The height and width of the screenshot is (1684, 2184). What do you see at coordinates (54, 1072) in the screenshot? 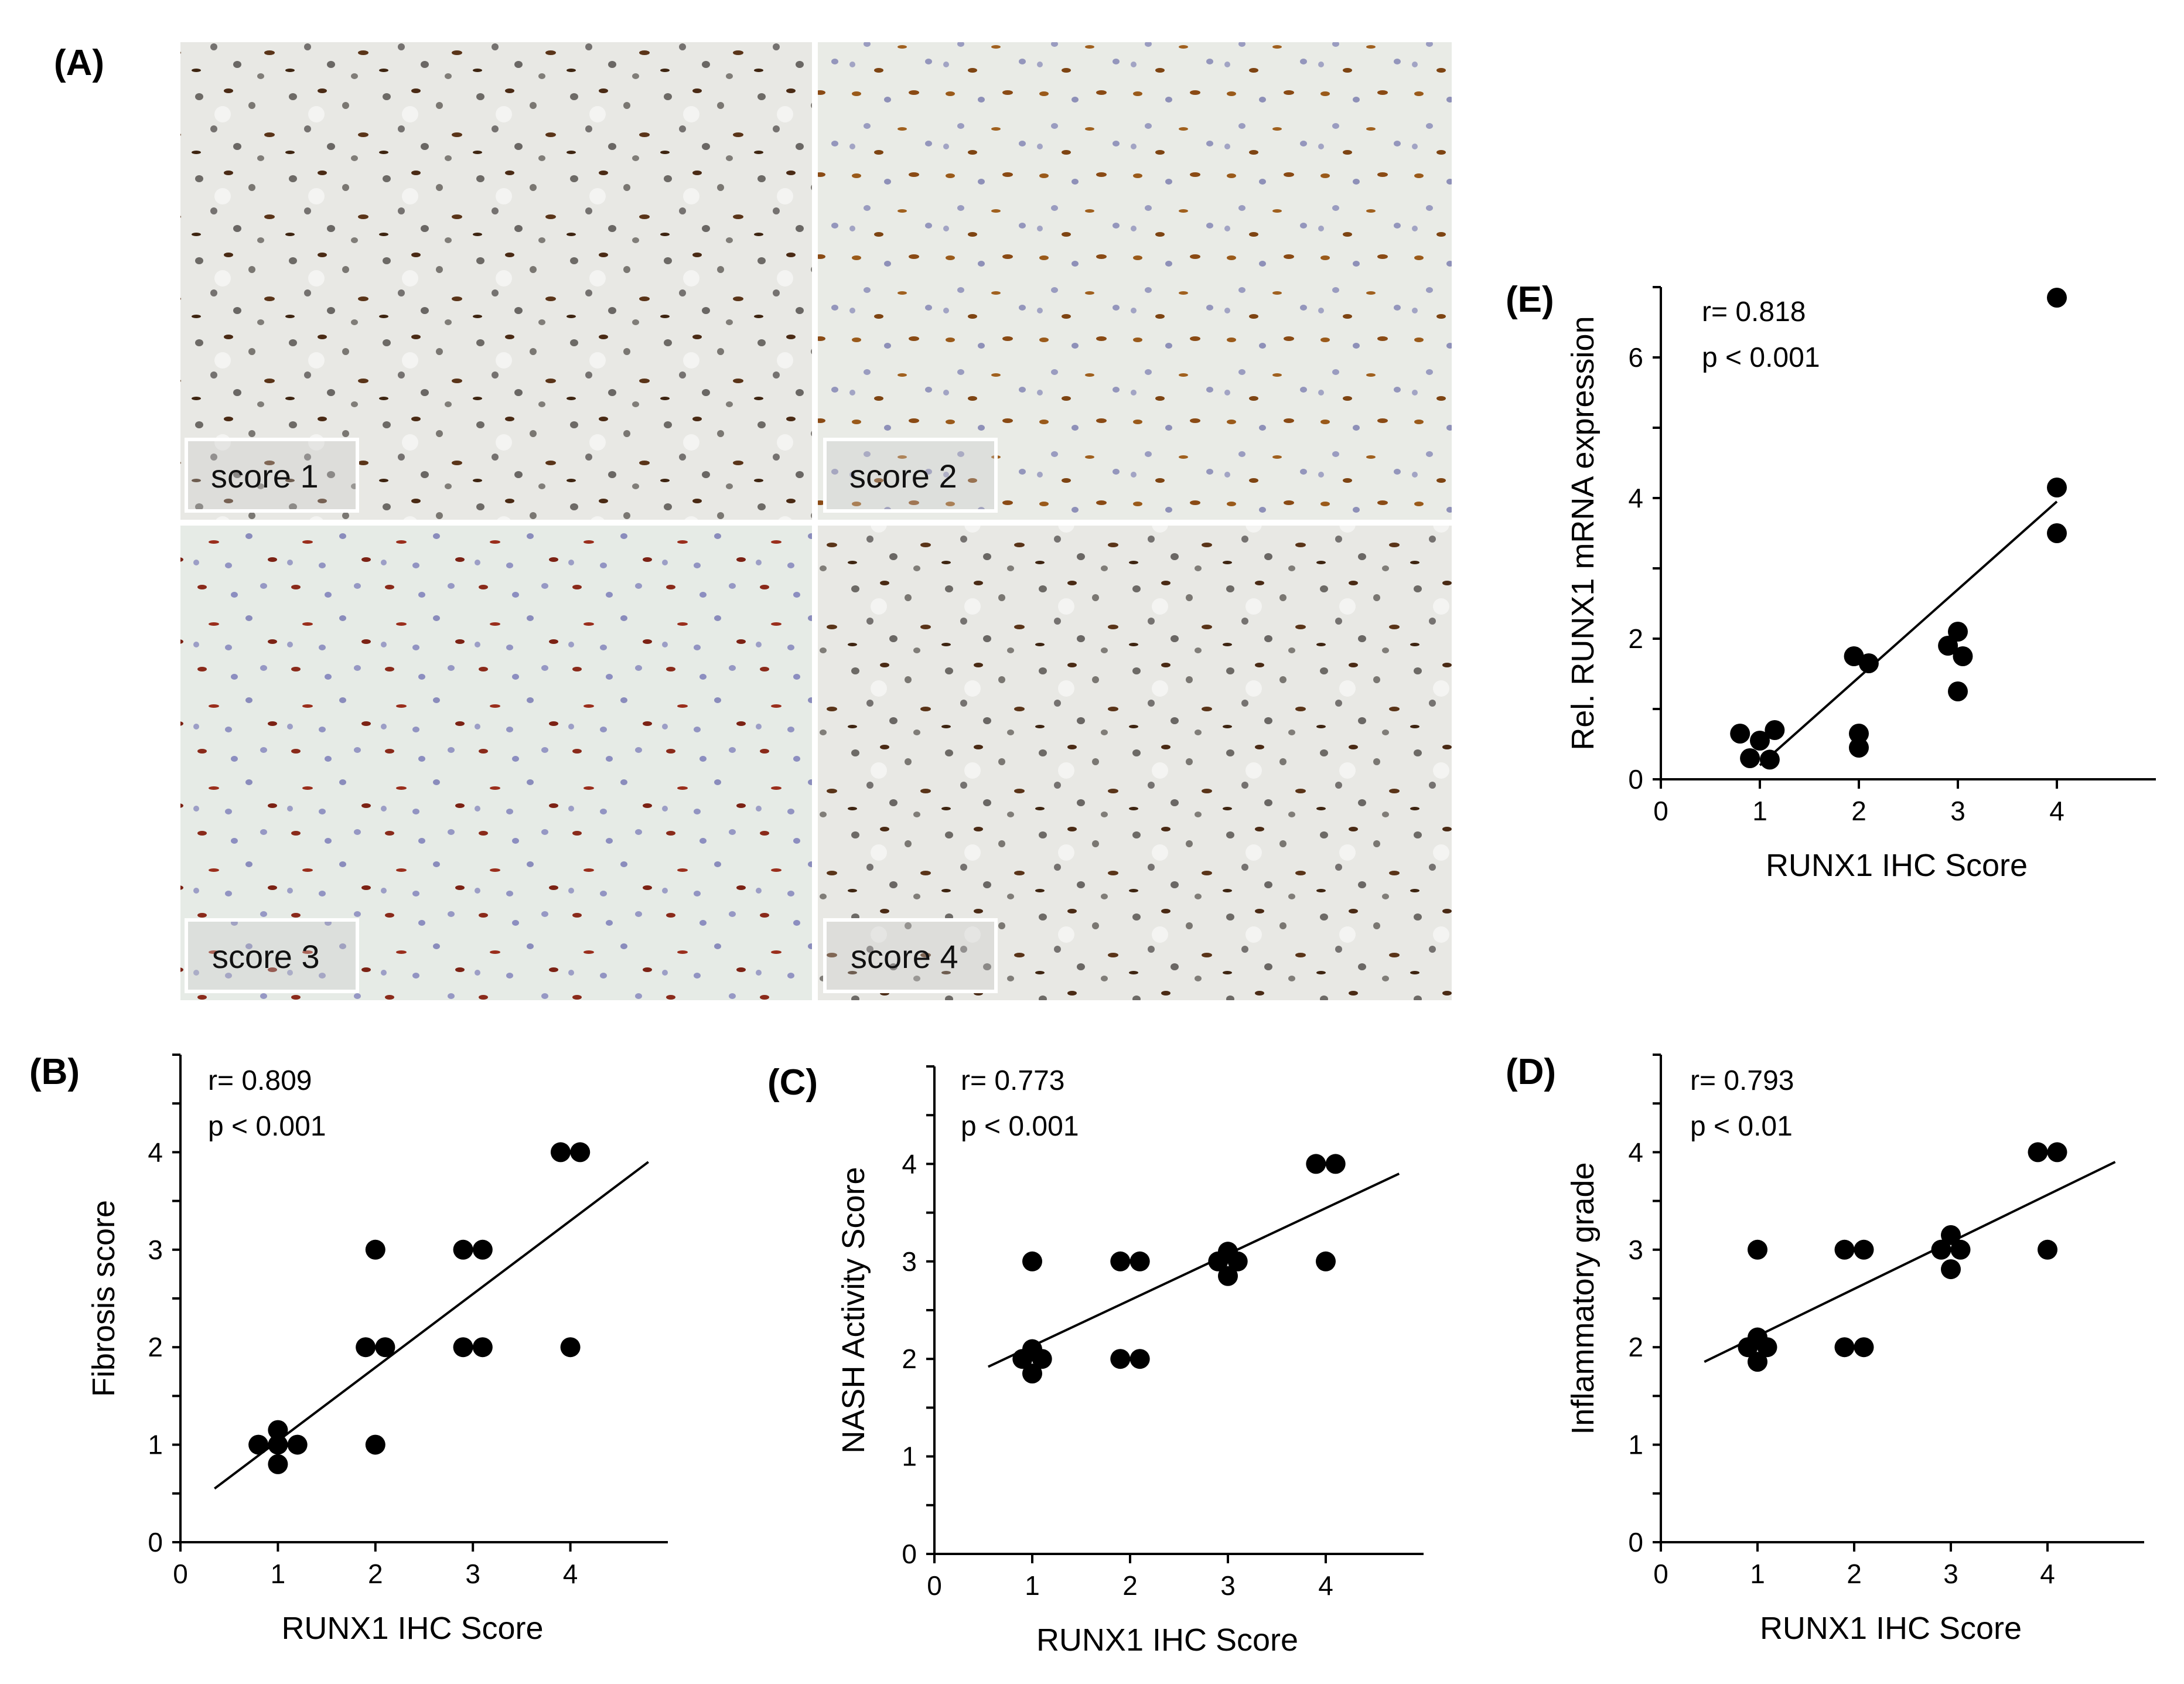
I see `panel-label: (B)` at bounding box center [54, 1072].